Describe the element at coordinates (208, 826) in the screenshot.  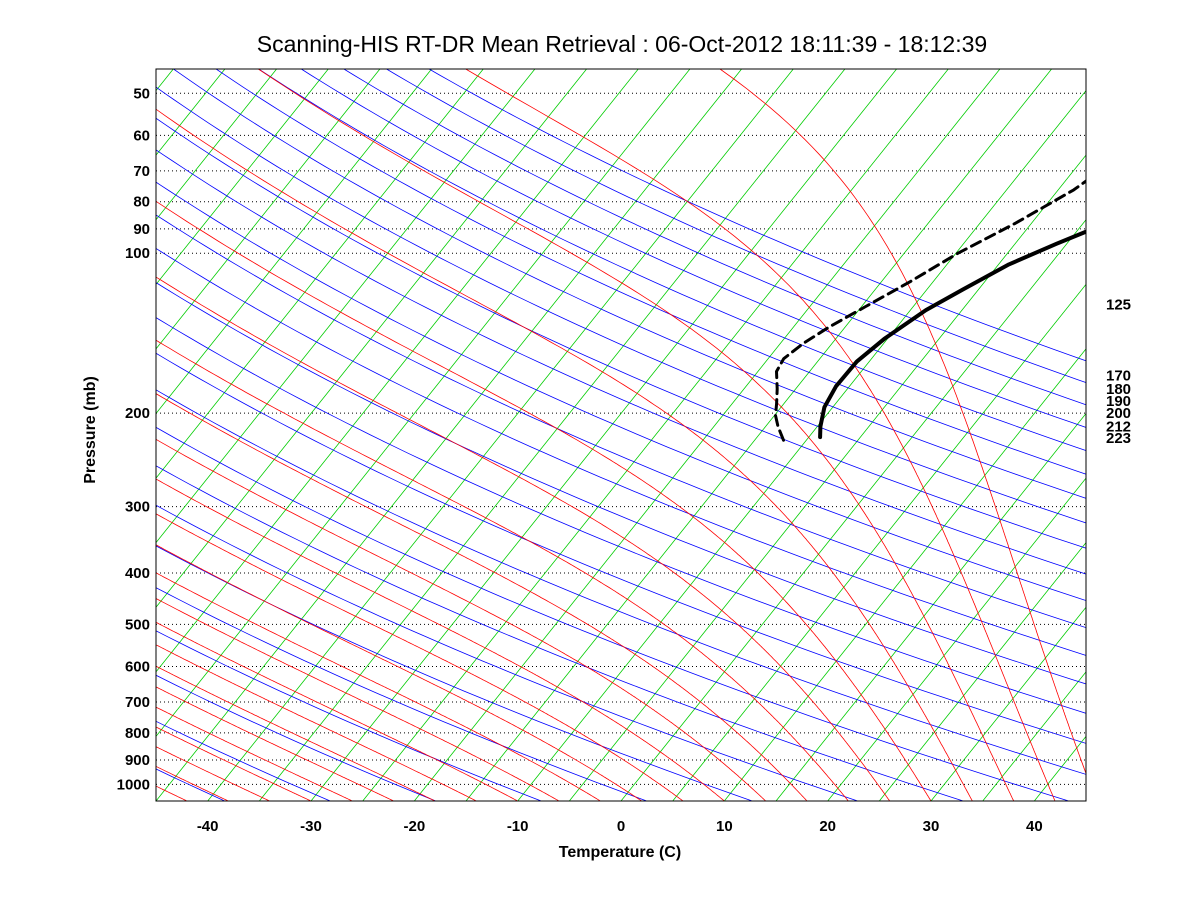
I see `x-tick-label: -40` at that location.